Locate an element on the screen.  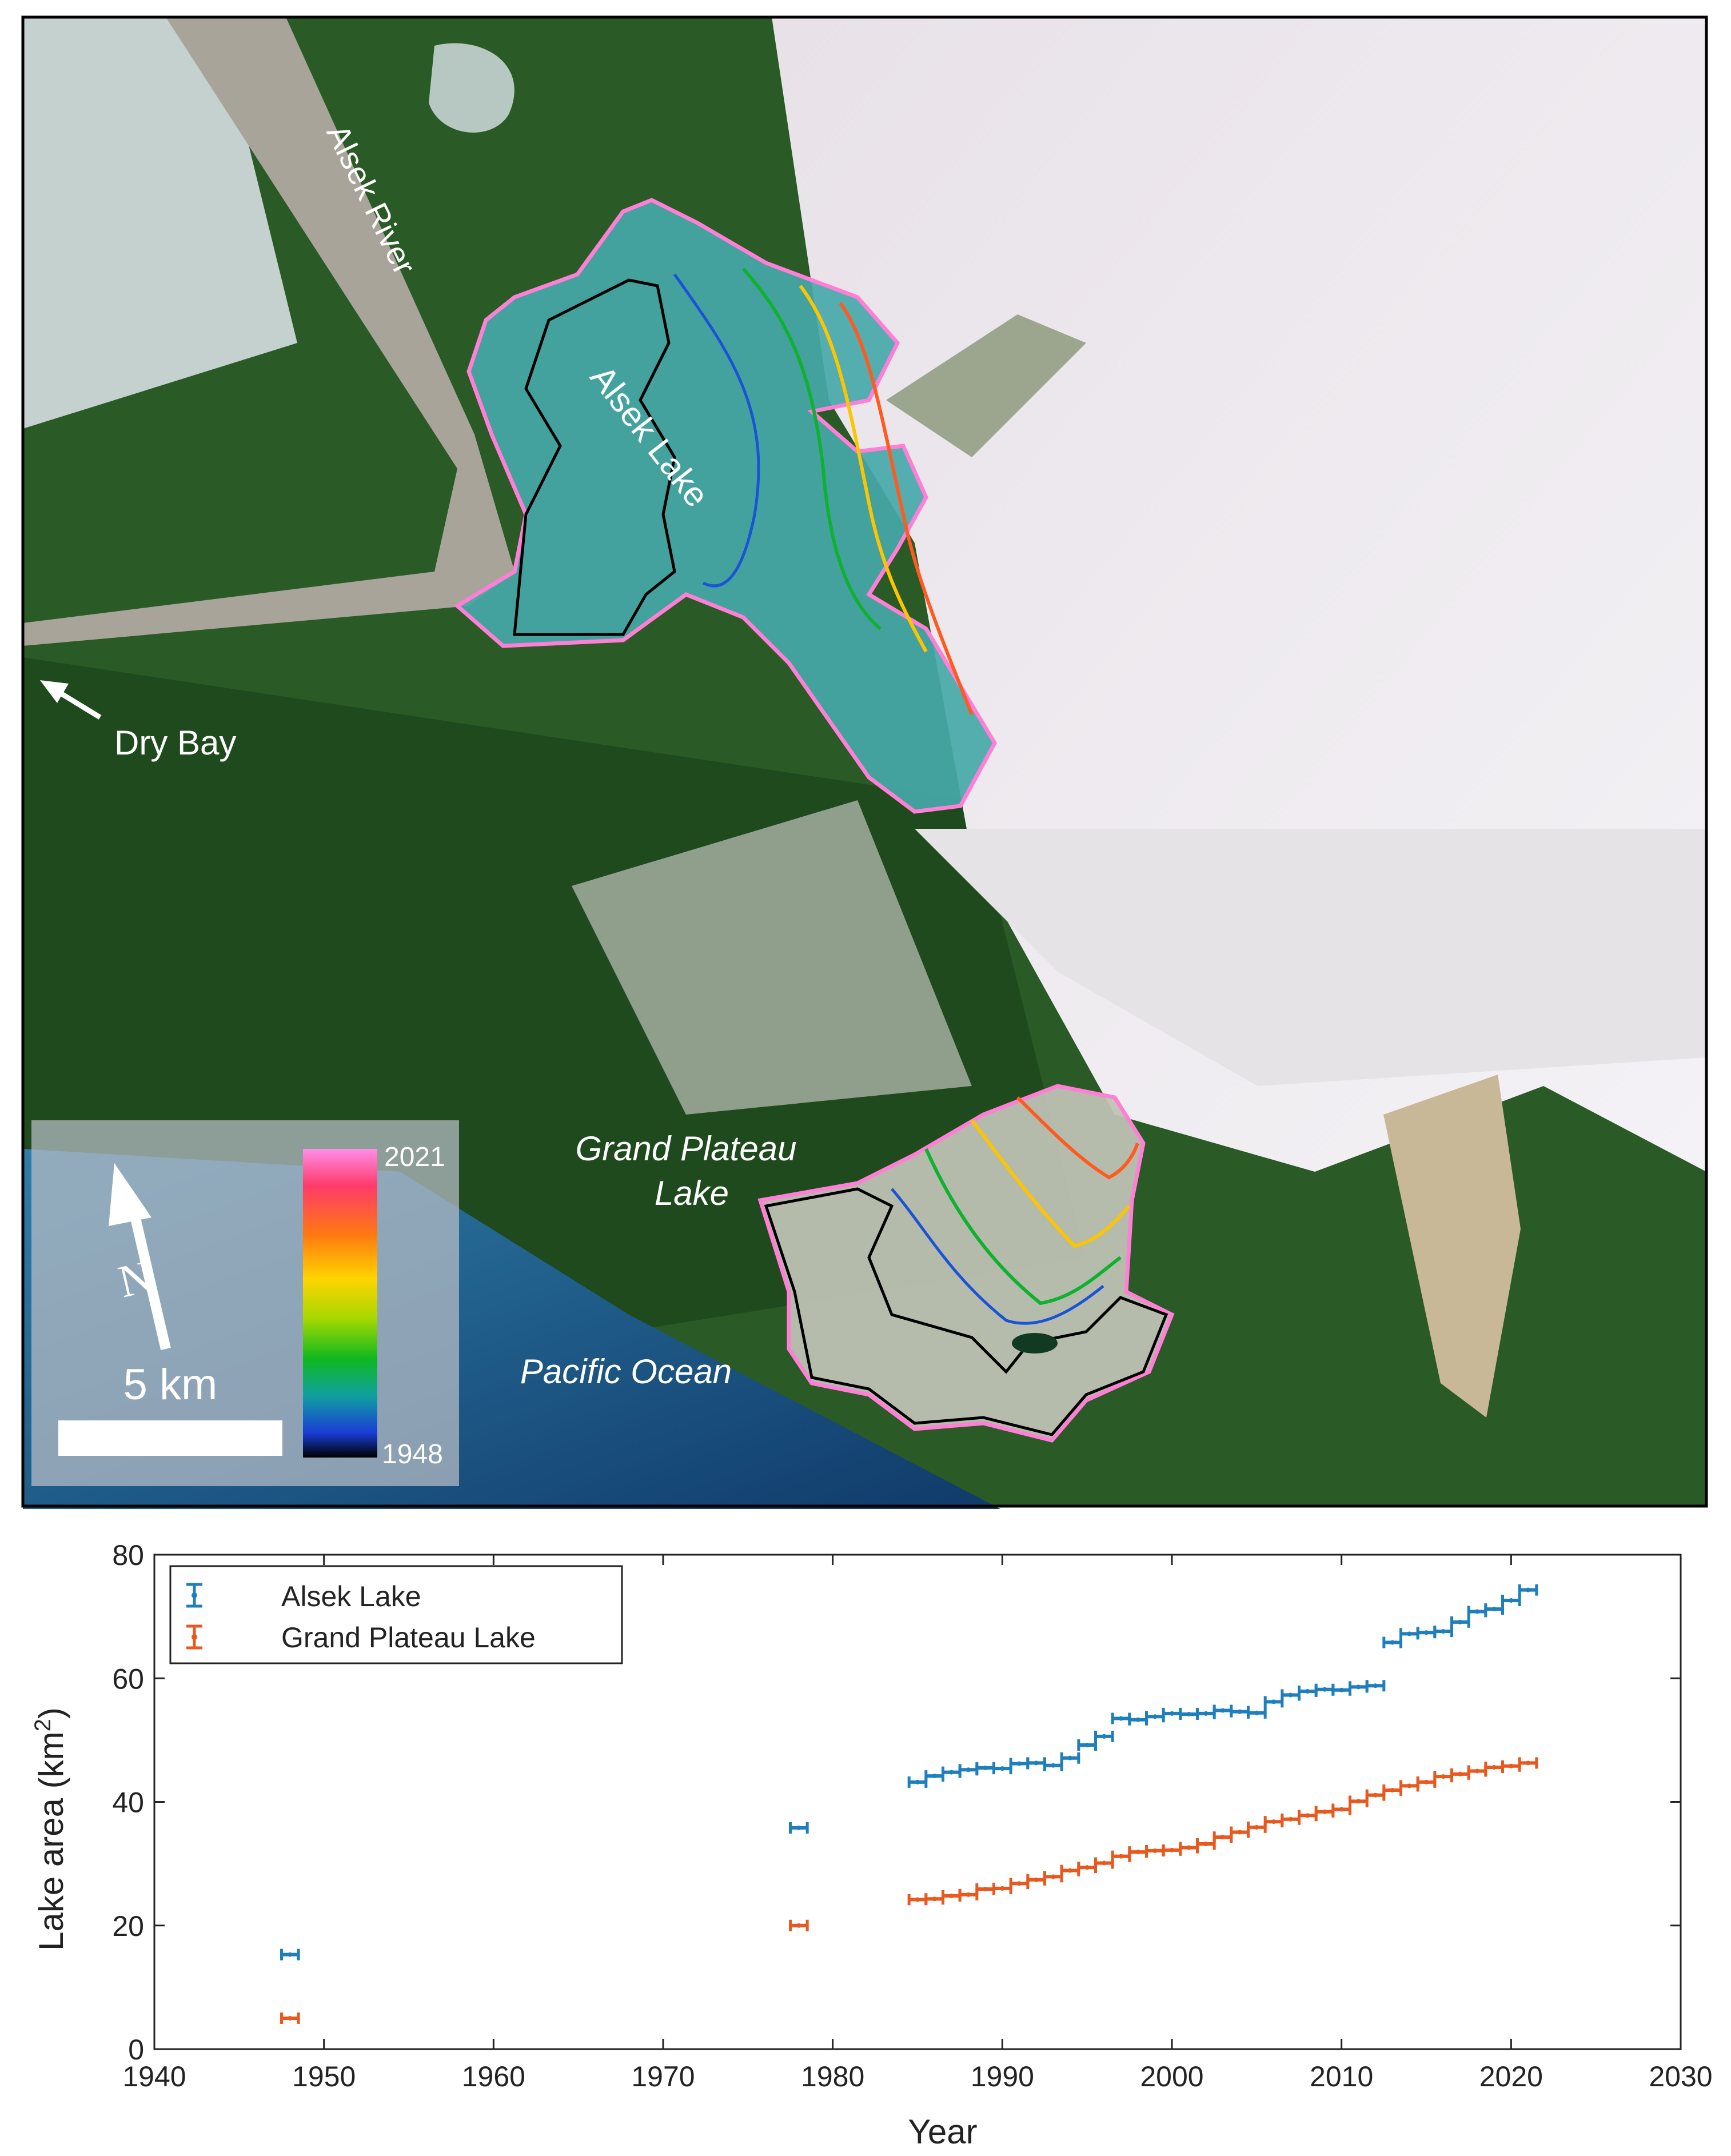
x-tick-label: 1940 is located at coordinates (154, 2077).